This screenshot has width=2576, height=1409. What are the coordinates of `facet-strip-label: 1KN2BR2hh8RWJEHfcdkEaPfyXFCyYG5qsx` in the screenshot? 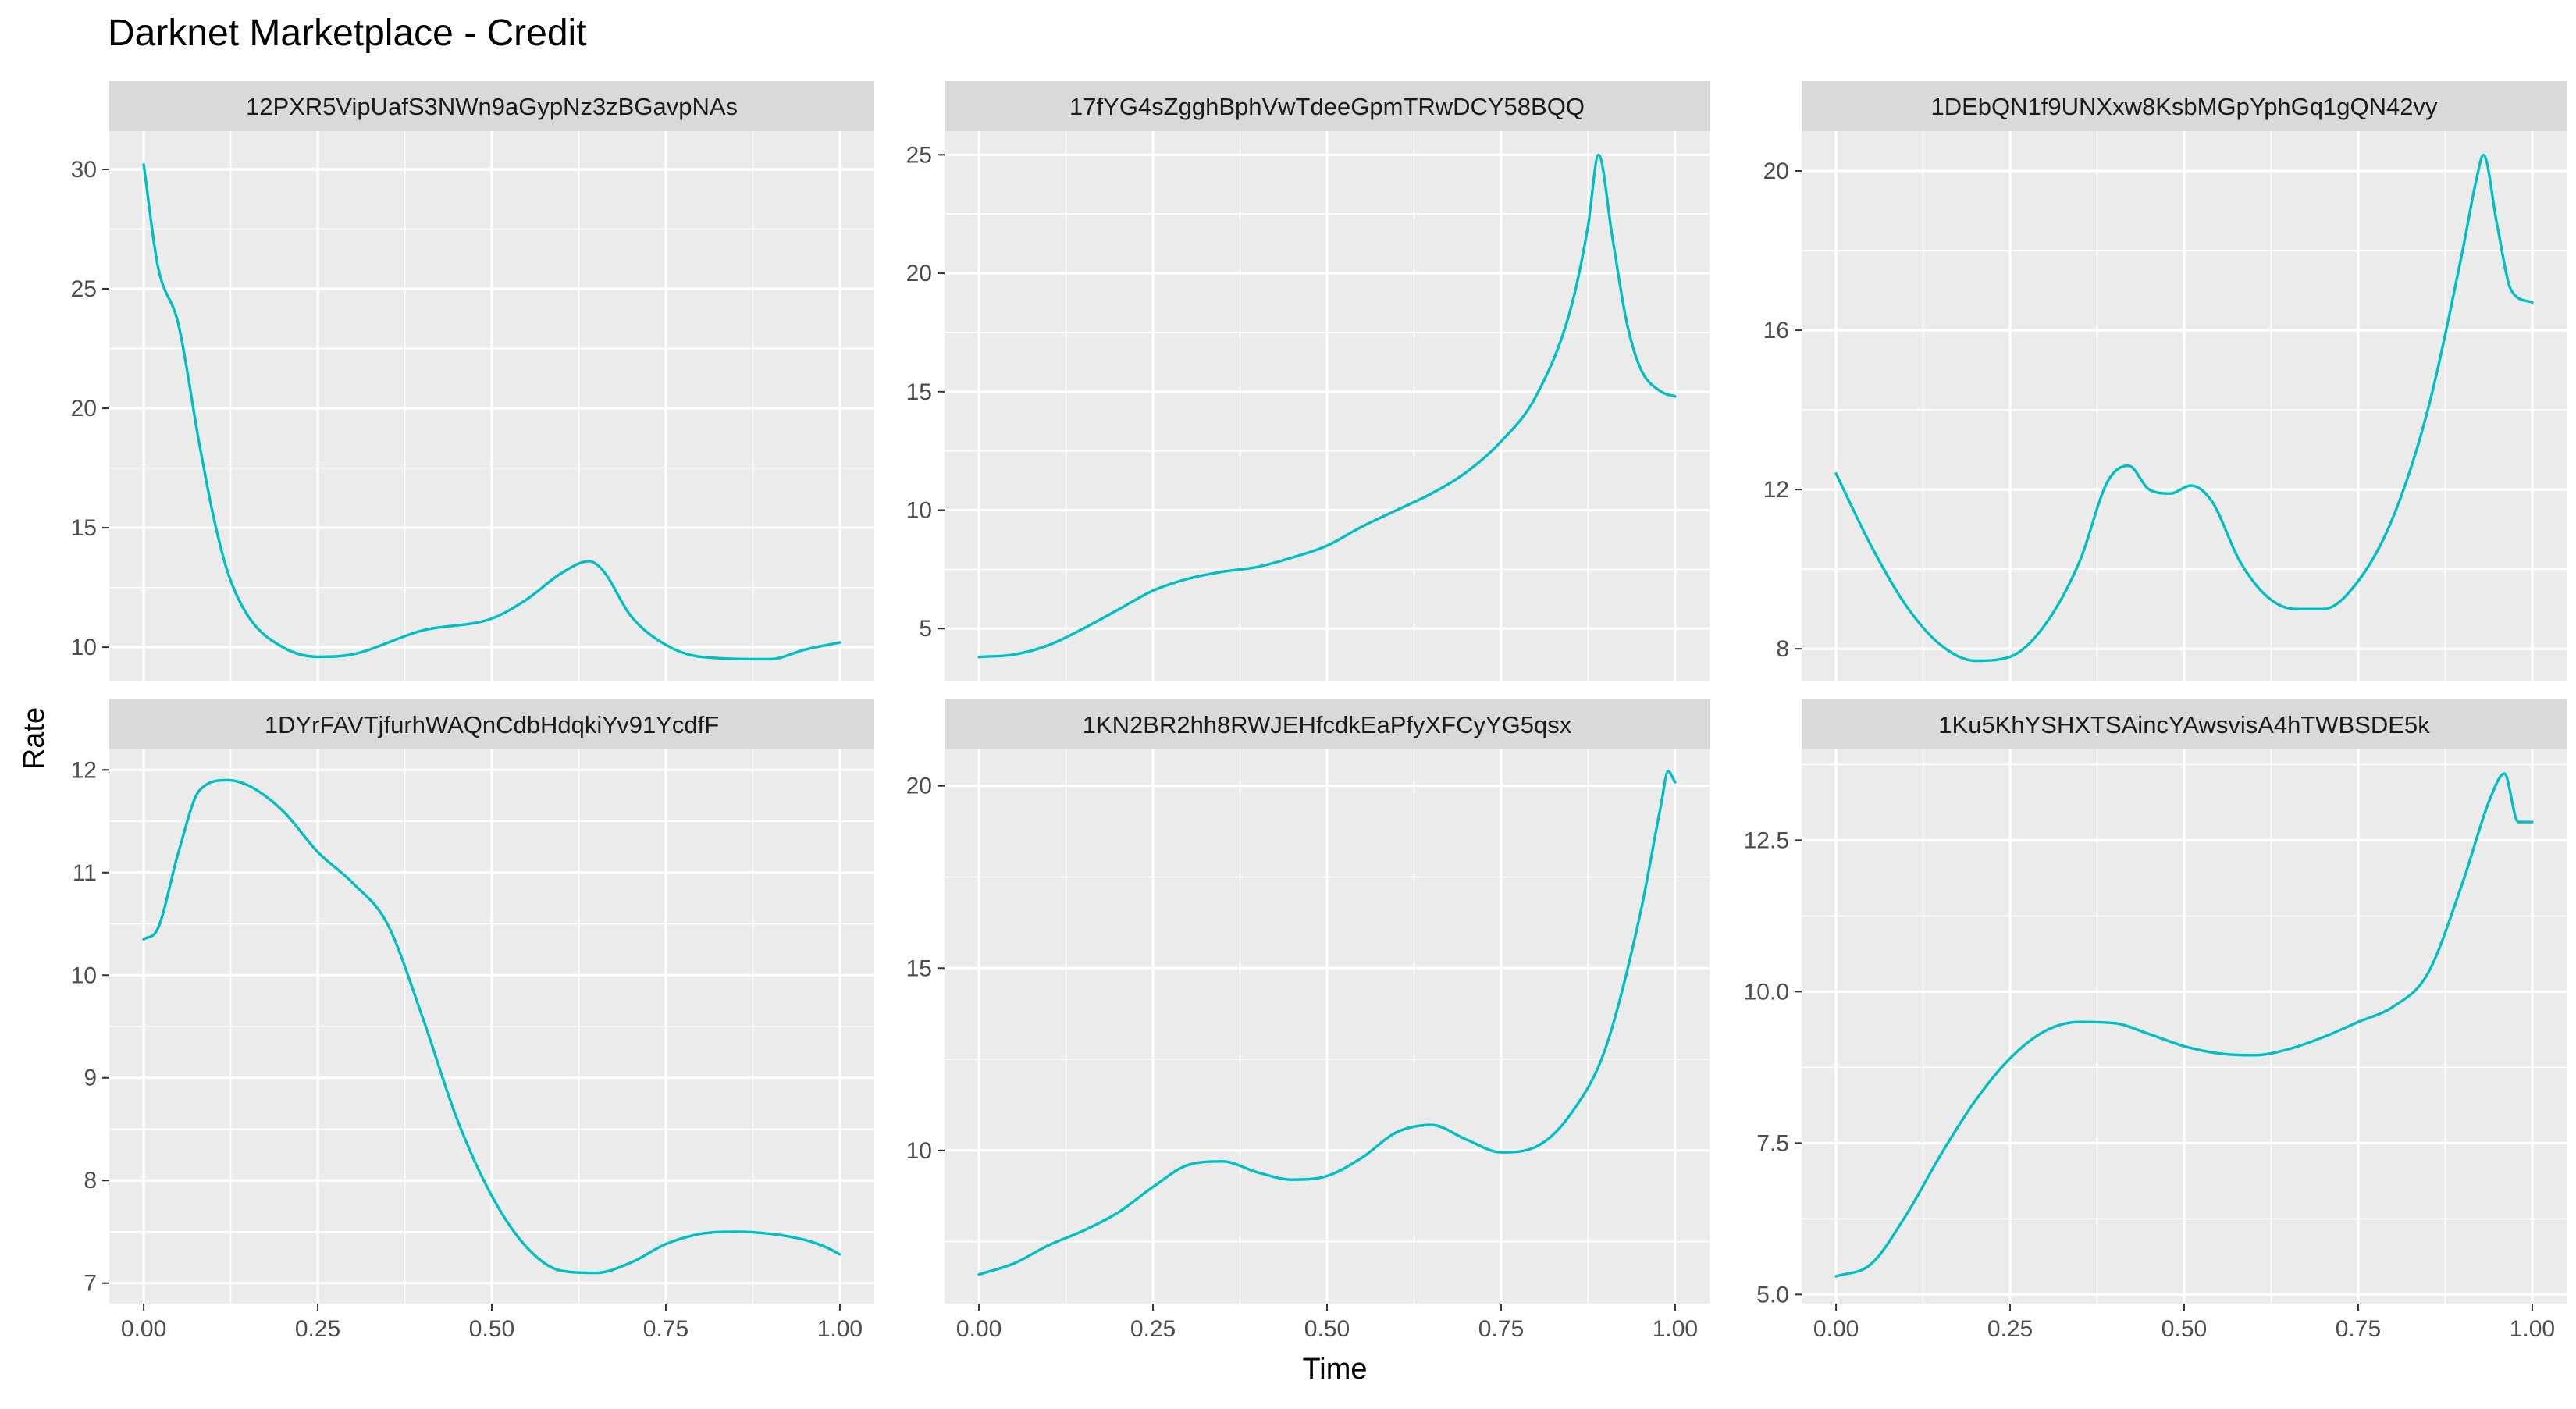 It's located at (1327, 724).